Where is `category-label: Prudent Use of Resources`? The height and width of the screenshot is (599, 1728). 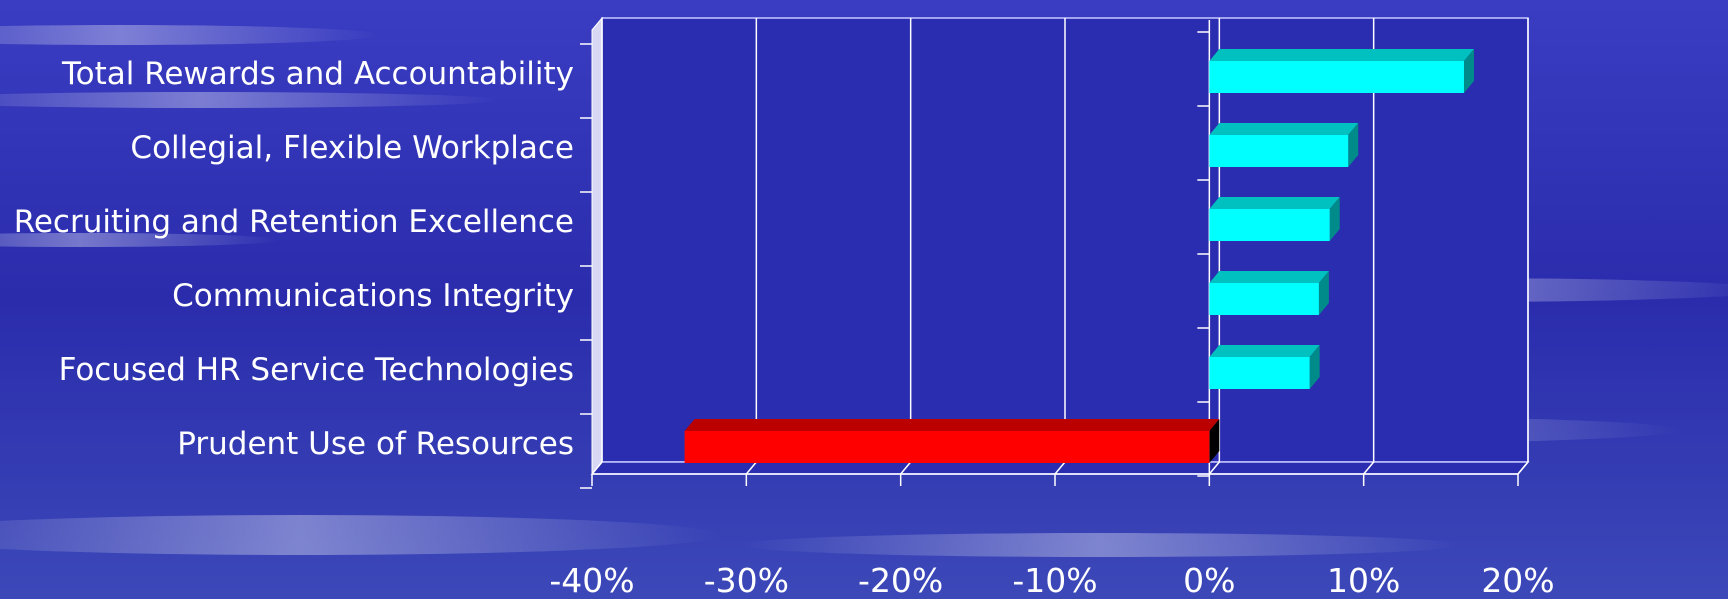 category-label: Prudent Use of Resources is located at coordinates (375, 444).